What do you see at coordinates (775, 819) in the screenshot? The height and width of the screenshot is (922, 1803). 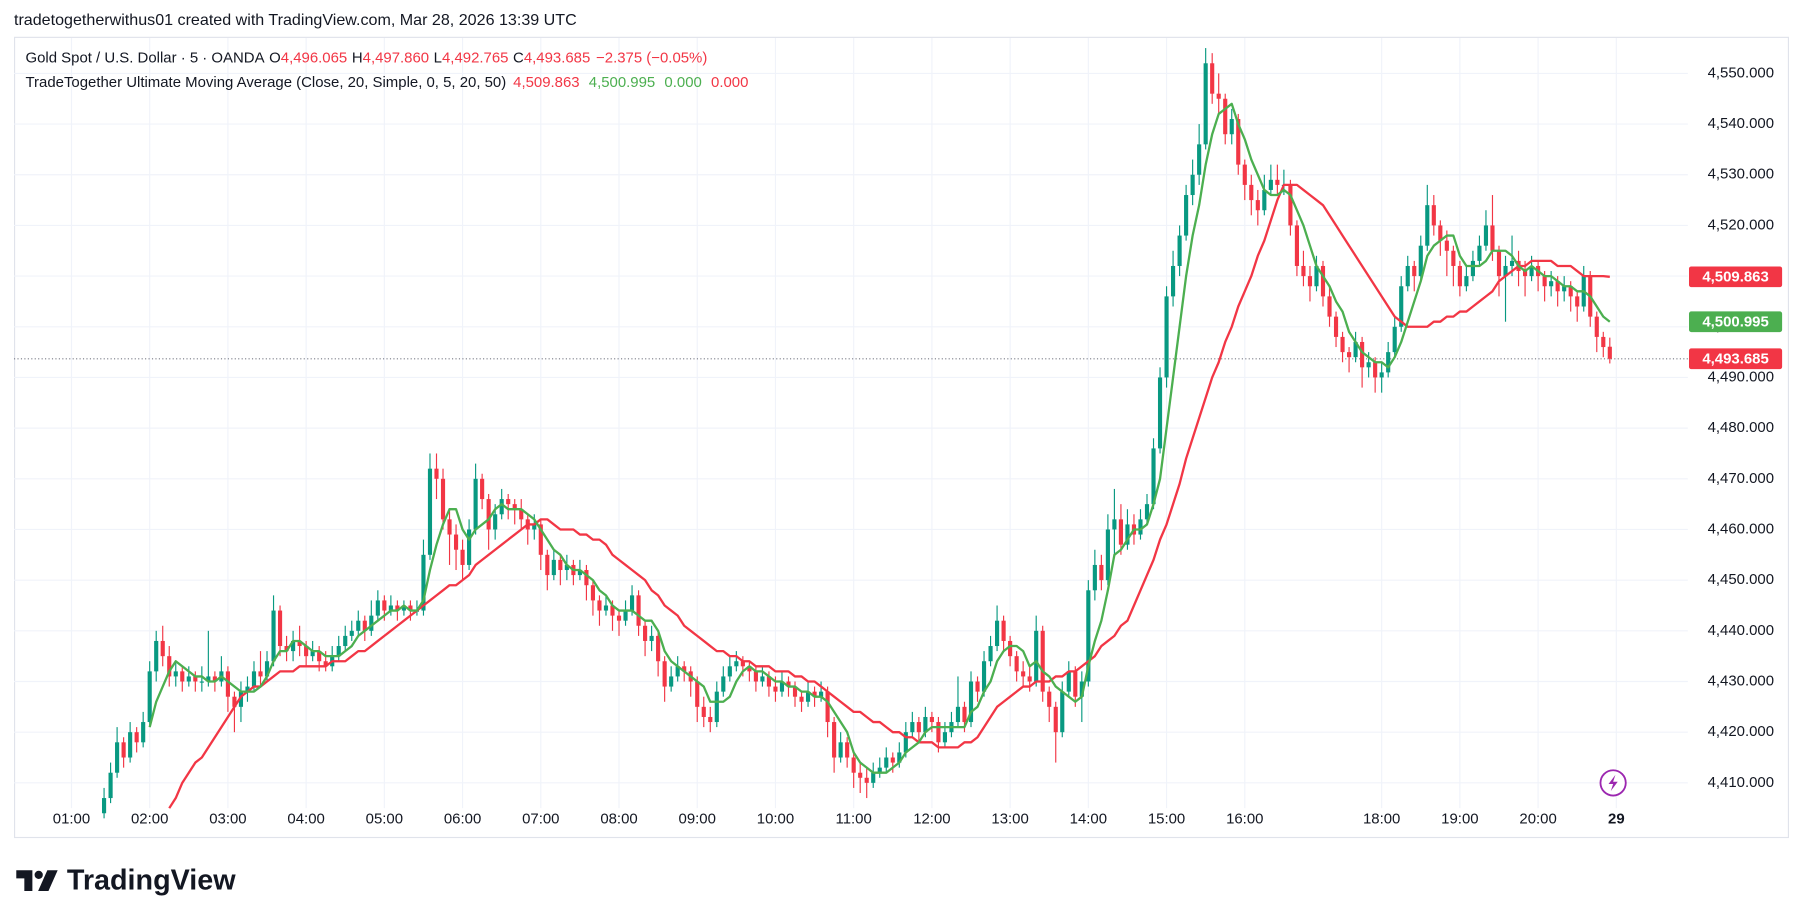 I see `x-tick-label: 10:00` at bounding box center [775, 819].